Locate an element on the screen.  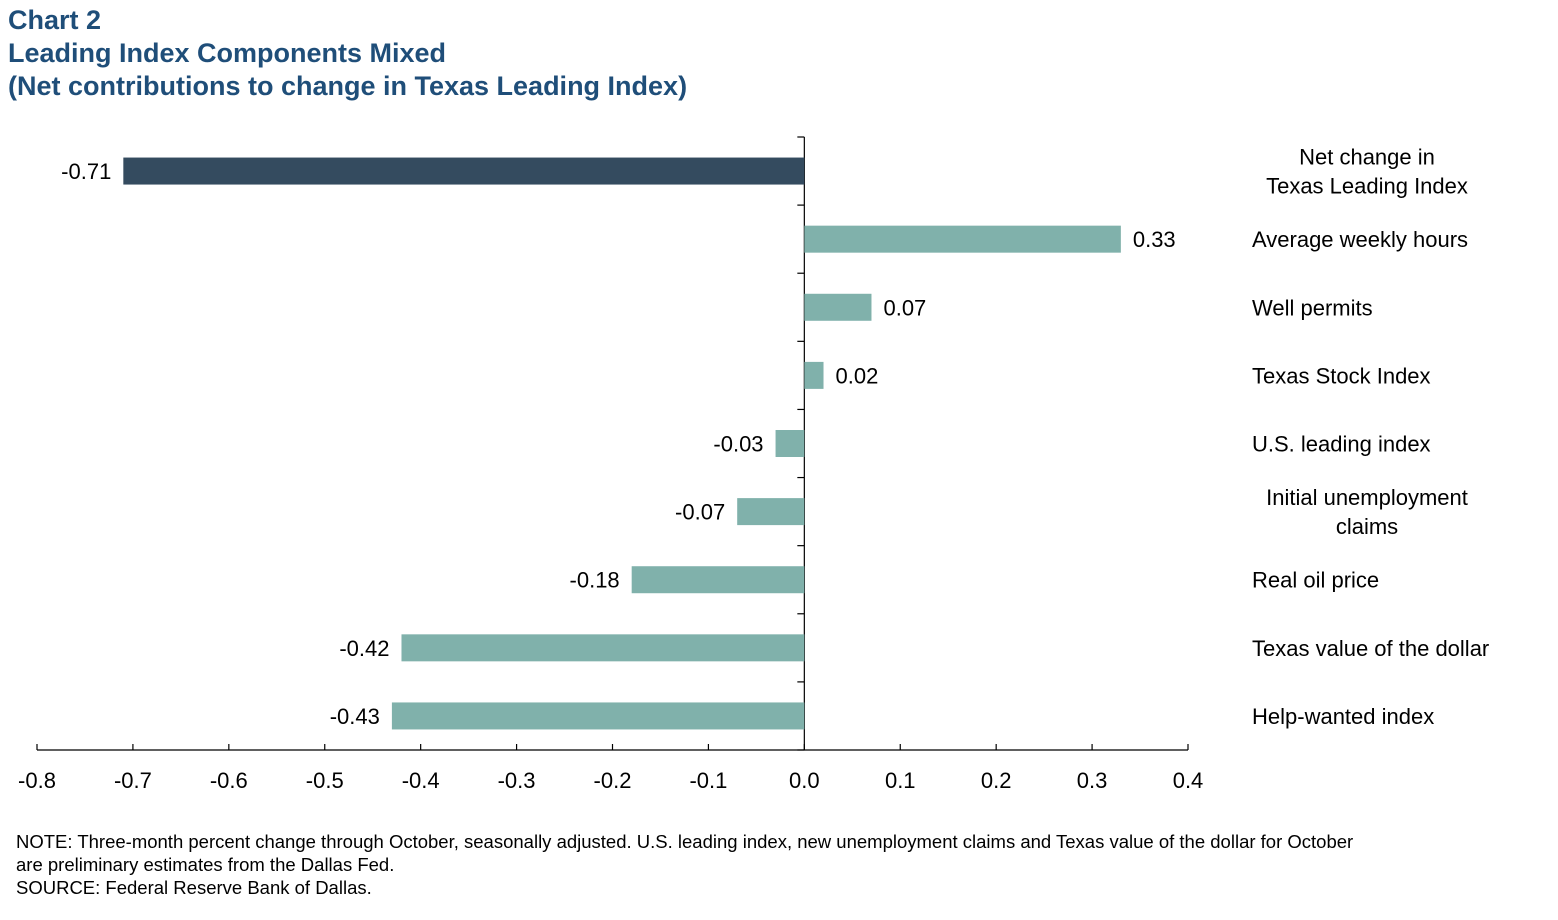
value-label: -0.18 is located at coordinates (595, 580).